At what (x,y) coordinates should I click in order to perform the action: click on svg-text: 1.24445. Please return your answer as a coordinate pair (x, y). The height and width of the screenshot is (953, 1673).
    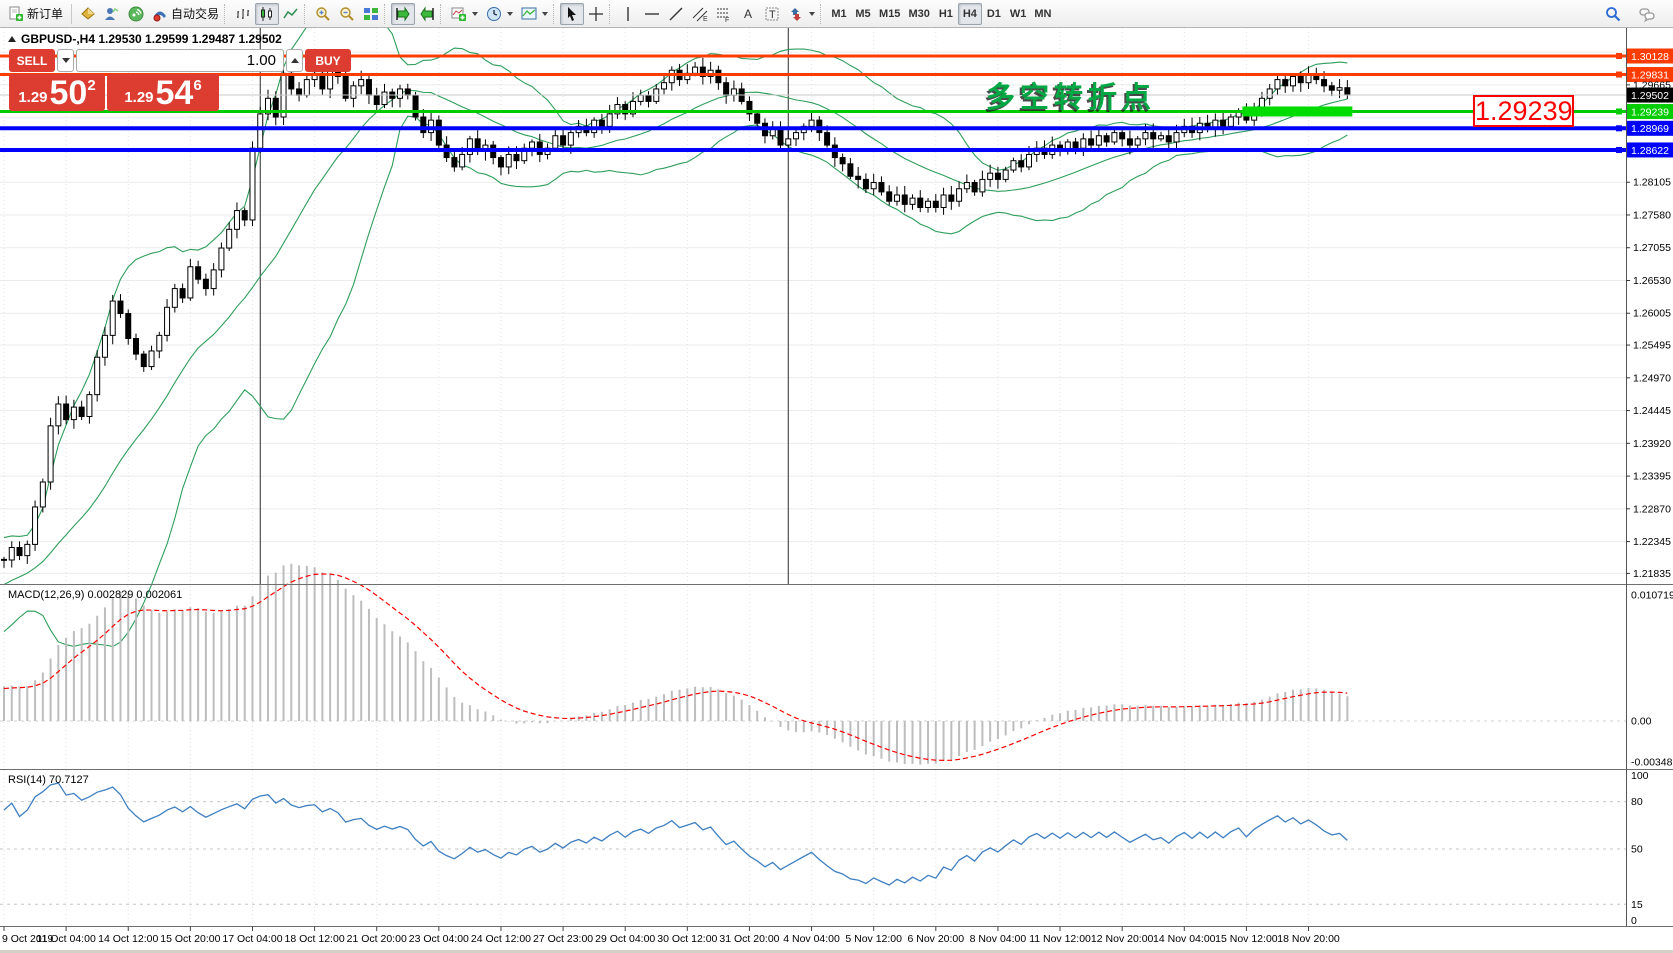
    Looking at the image, I should click on (1652, 411).